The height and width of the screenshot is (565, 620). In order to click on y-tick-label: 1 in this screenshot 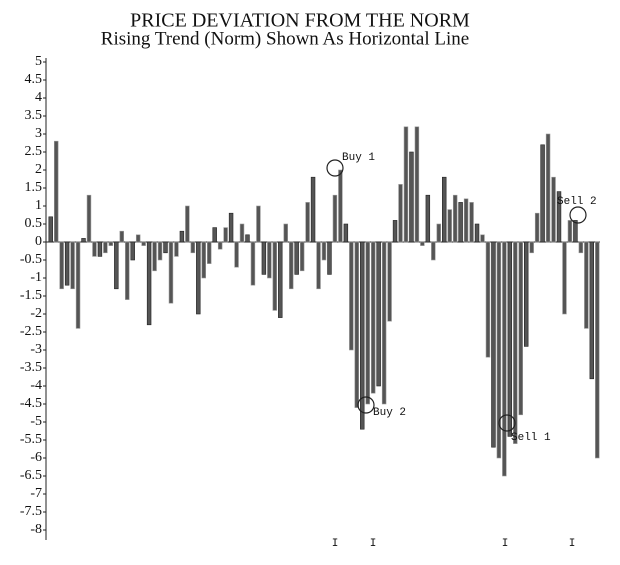, I will do `click(38, 205)`.